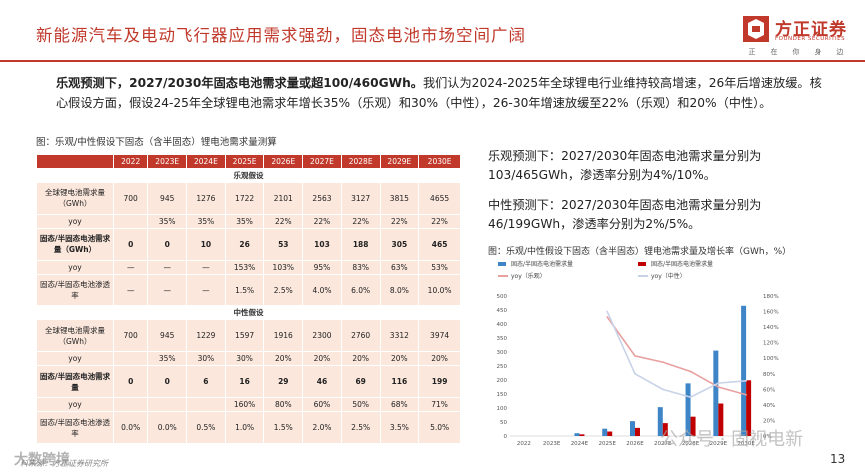 The height and width of the screenshot is (473, 865). I want to click on y-left-tick-label: 300, so click(502, 353).